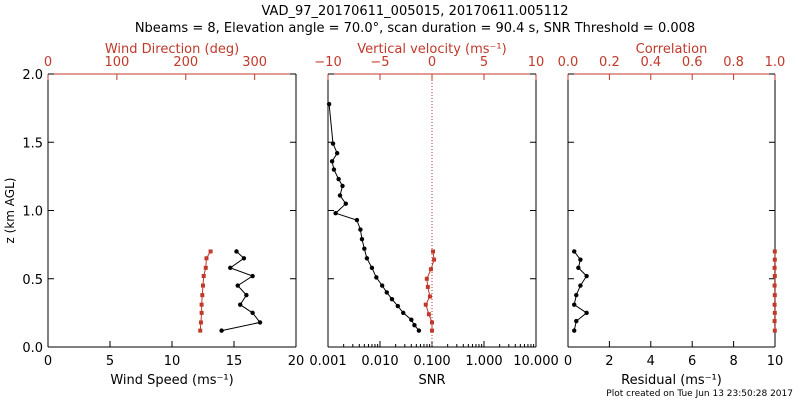 This screenshot has height=400, width=800. I want to click on x-tick-label: 10, so click(775, 361).